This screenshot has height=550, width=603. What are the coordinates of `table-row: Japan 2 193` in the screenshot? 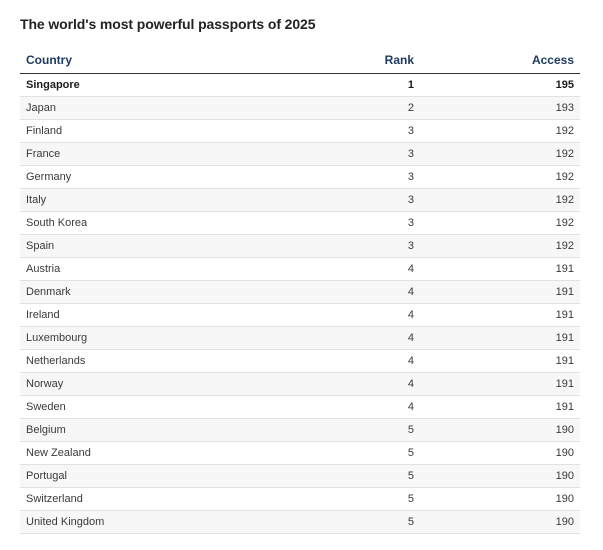 It's located at (300, 108).